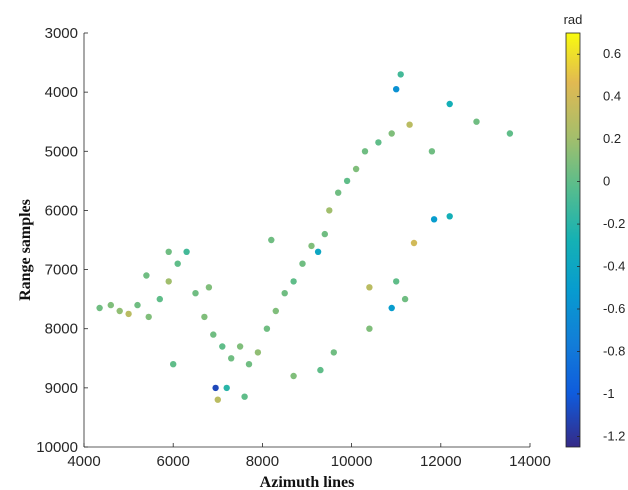 This screenshot has height=490, width=628. What do you see at coordinates (614, 266) in the screenshot?
I see `colorbar-tick-label: -0.4` at bounding box center [614, 266].